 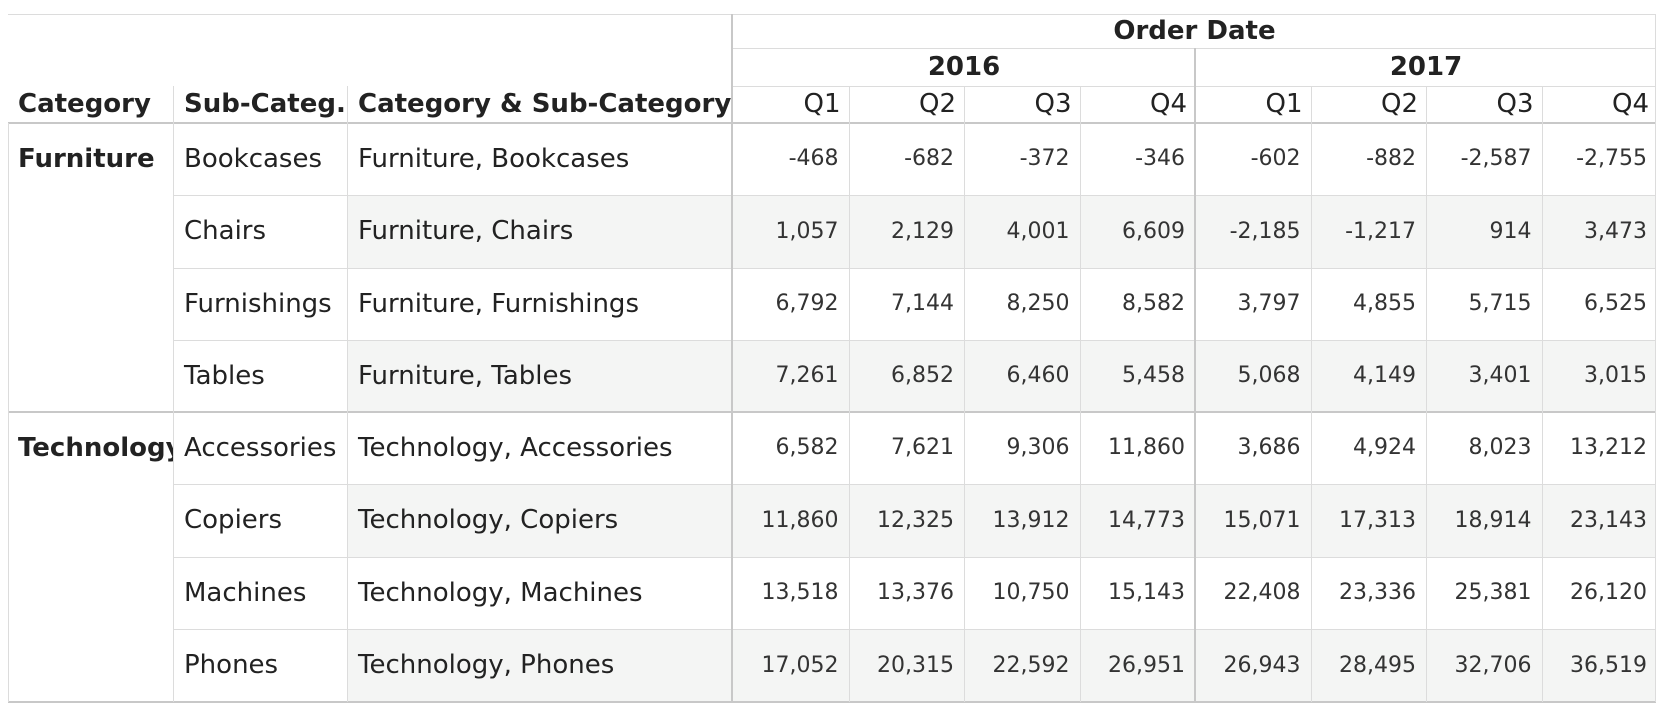 I want to click on value-cell: -2,185, so click(x=1265, y=231).